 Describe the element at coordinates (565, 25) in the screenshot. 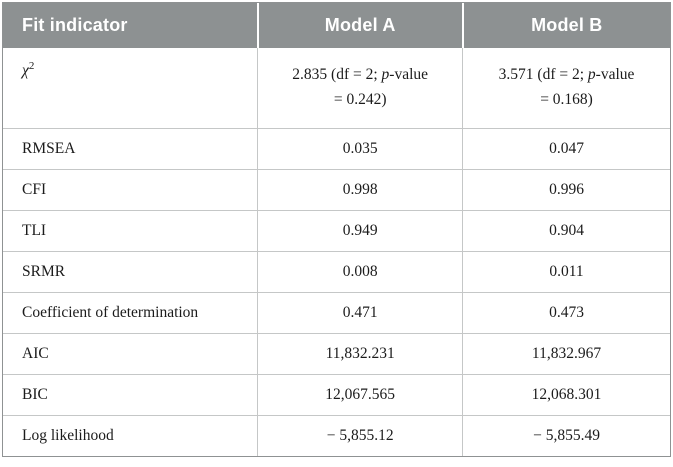

I see `header-model-b: Model B` at that location.